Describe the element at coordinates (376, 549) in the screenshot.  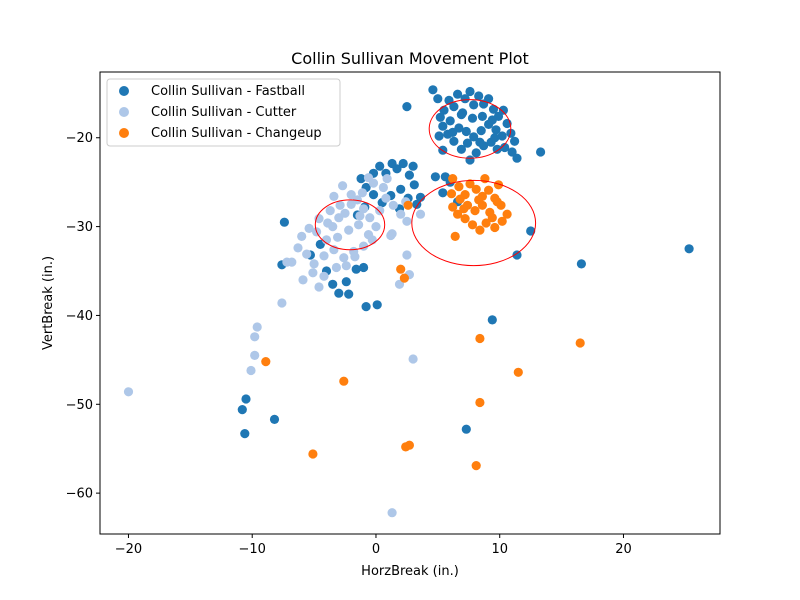
I see `x-tick-label-2: 0` at that location.